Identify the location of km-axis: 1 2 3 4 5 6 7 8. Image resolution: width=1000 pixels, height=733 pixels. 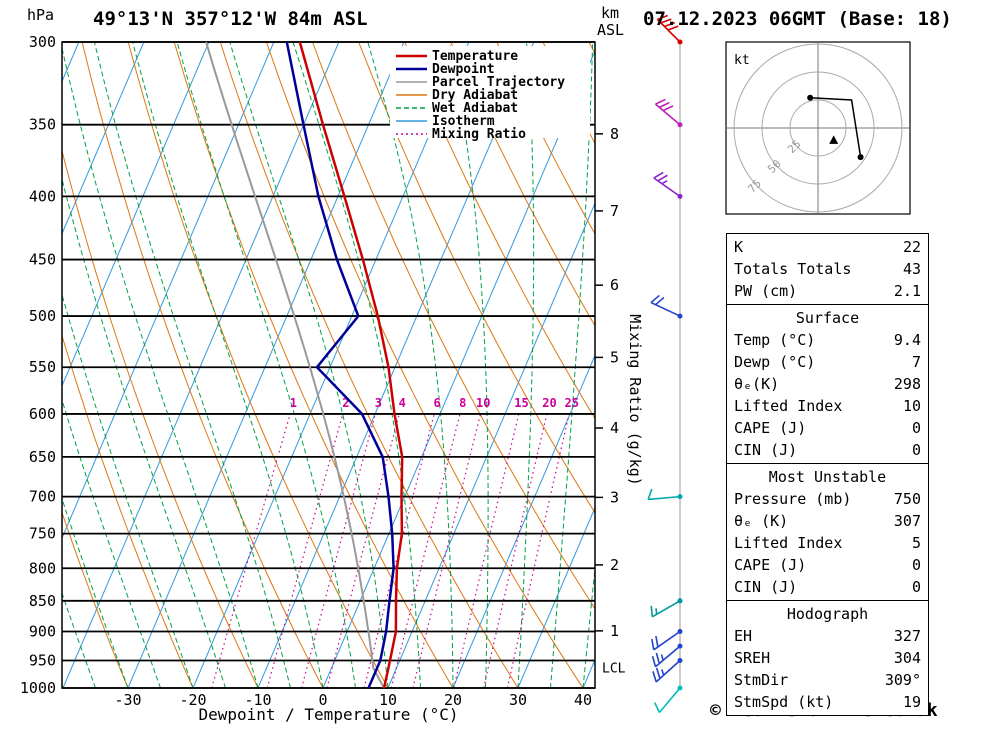
(607, 382).